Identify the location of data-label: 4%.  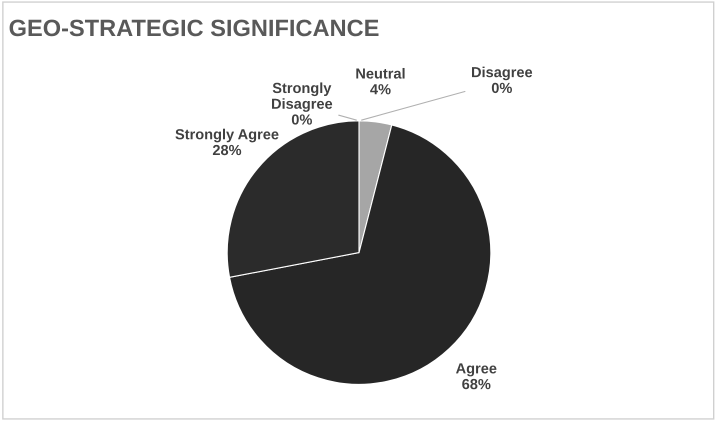
(380, 89).